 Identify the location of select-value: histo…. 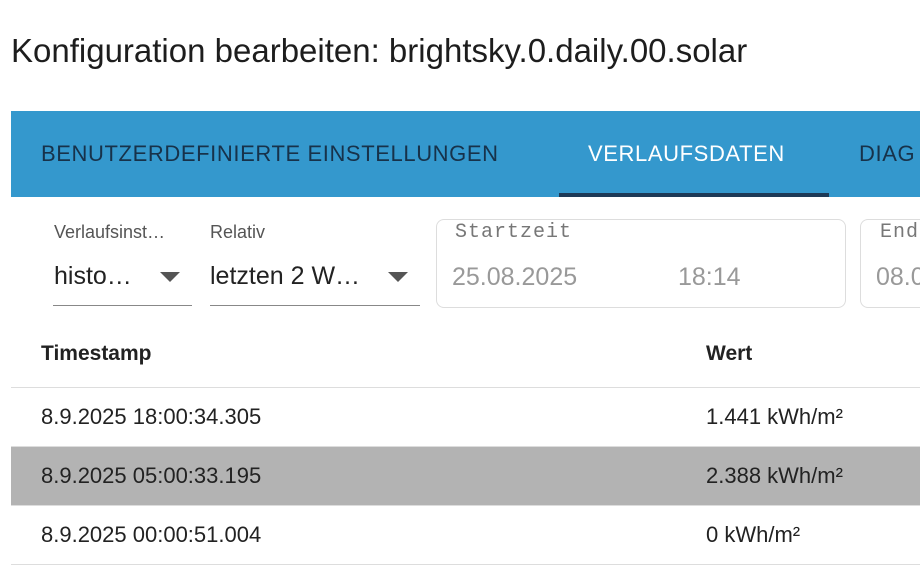
(93, 276).